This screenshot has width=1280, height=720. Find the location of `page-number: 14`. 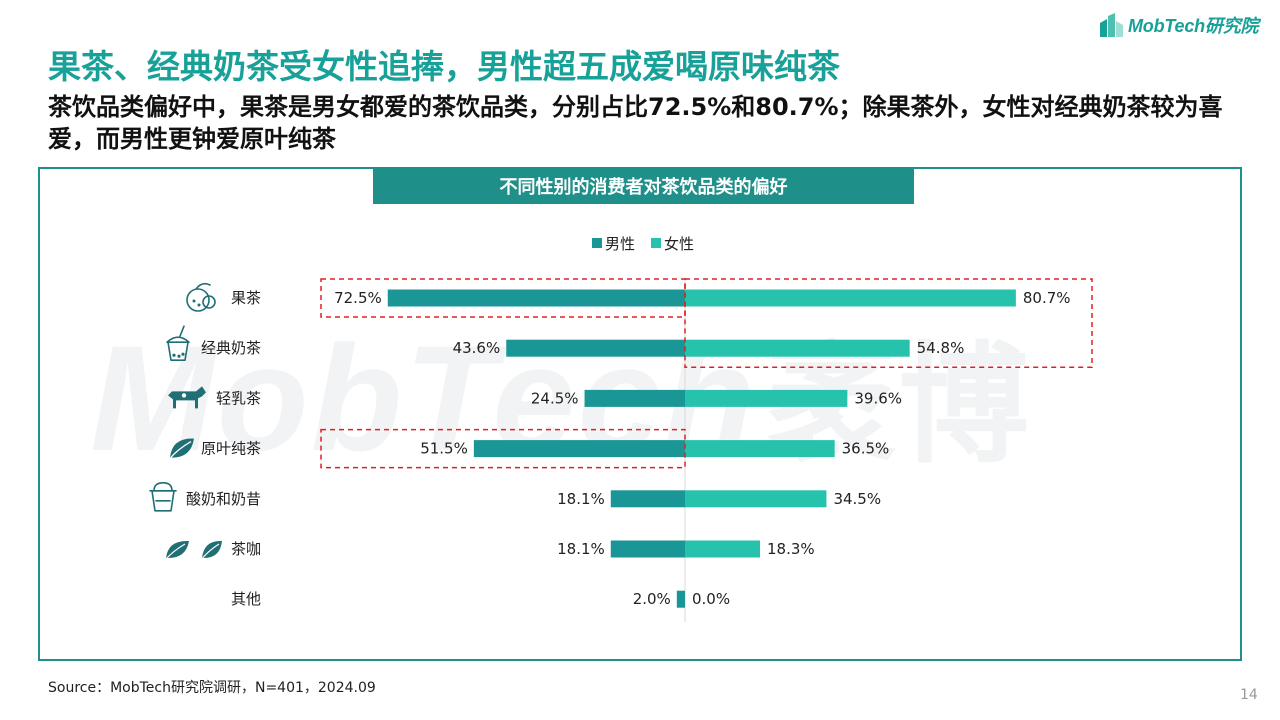

page-number: 14 is located at coordinates (1249, 695).